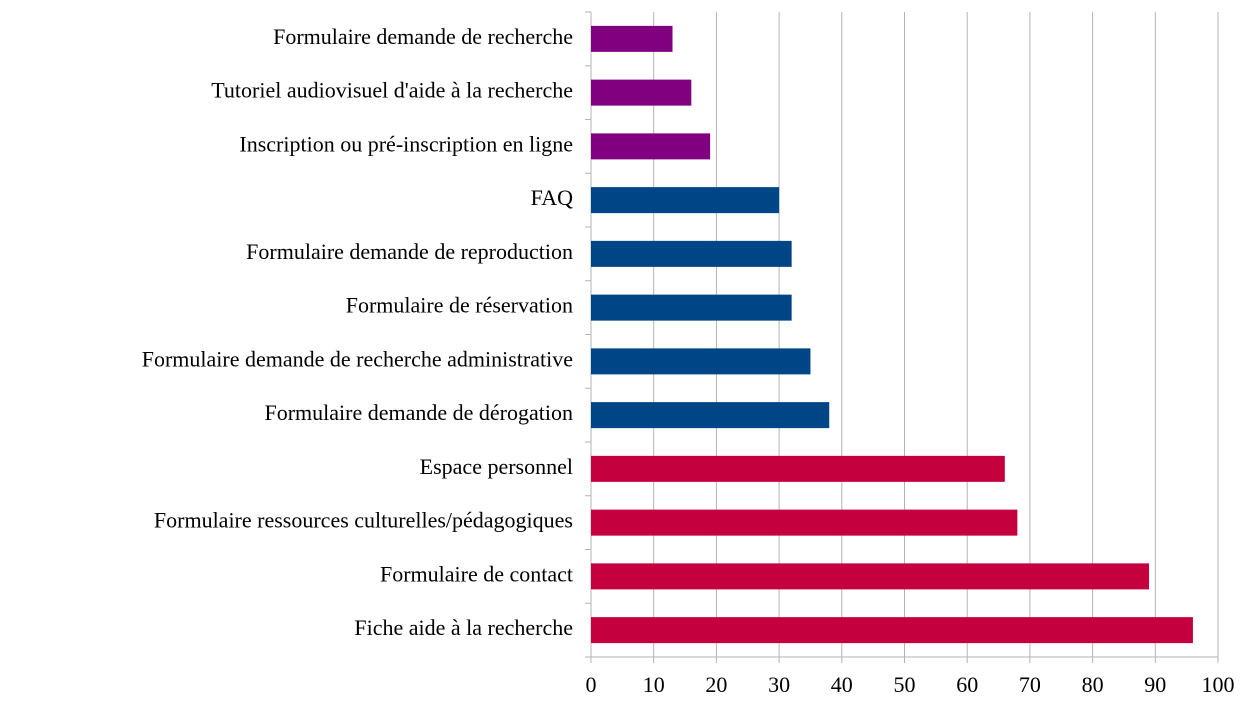  Describe the element at coordinates (423, 36) in the screenshot. I see `y-tick-label: Formulaire demande de recherche` at that location.